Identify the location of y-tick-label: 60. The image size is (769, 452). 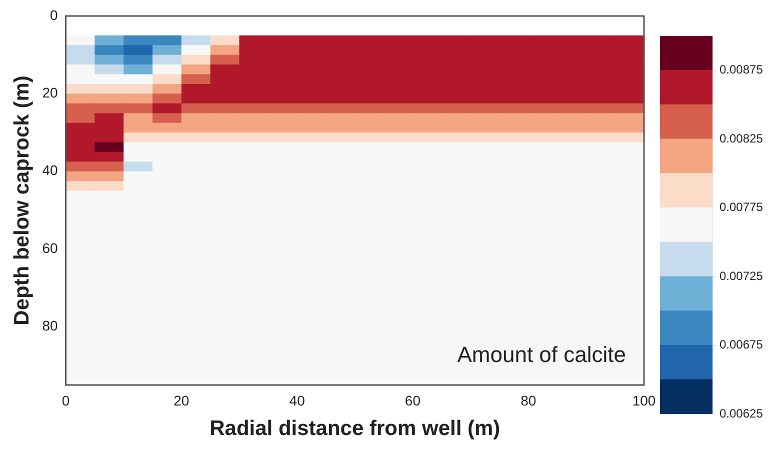
(50, 248).